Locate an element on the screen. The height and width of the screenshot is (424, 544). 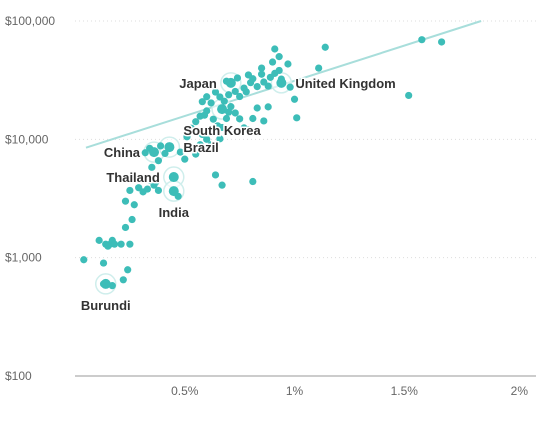
point-label: Burundi is located at coordinates (106, 305).